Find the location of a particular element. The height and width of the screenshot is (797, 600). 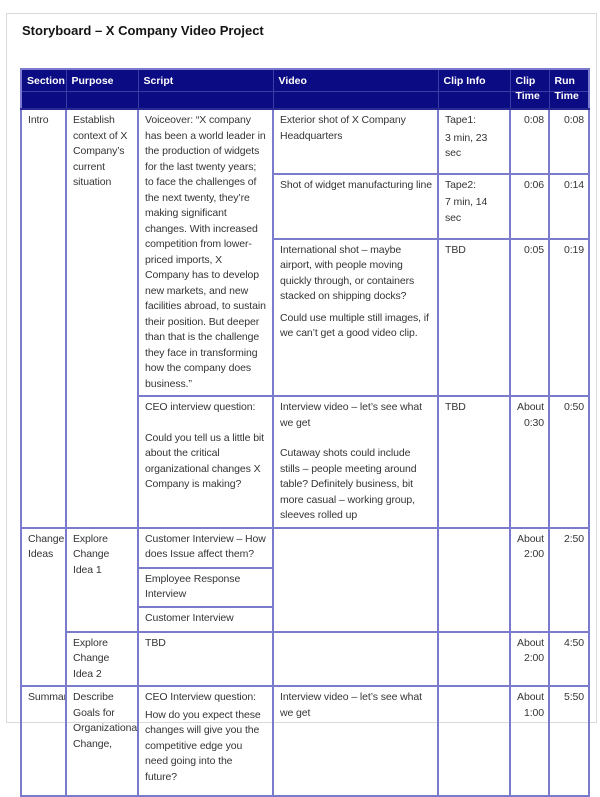

cell-cliptime-summary: About 1:00 is located at coordinates (529, 741).